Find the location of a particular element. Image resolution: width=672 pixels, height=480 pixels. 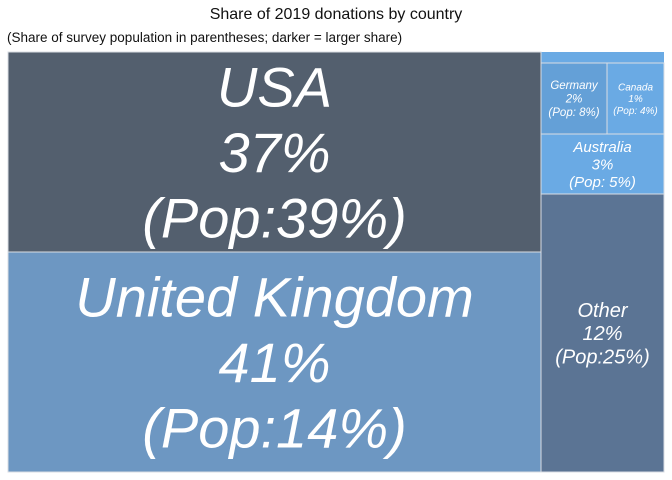

tile-share-united-kingdom: 41% is located at coordinates (274, 362).